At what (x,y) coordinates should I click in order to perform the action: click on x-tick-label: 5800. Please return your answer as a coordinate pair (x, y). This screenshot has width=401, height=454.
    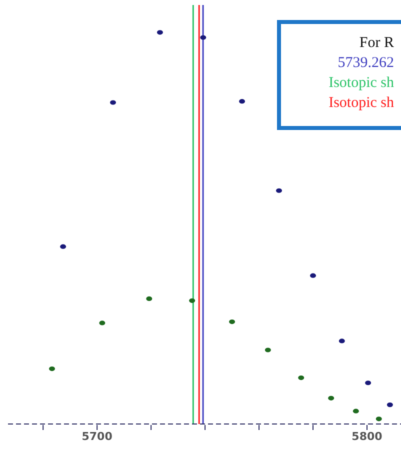
    Looking at the image, I should click on (367, 436).